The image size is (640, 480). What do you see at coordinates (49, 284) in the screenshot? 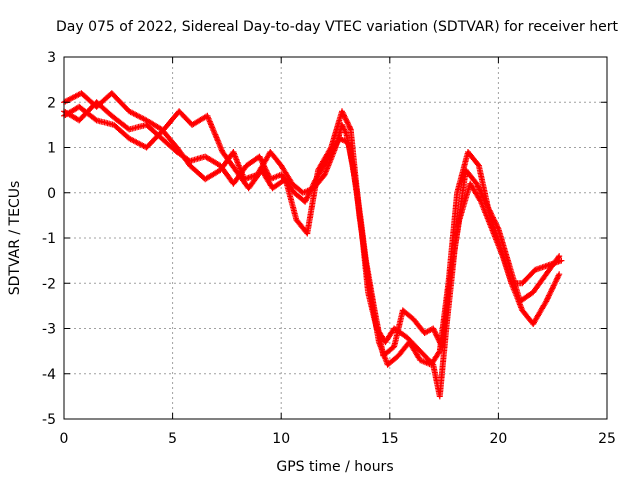
I see `y-tick-label: -2` at bounding box center [49, 284].